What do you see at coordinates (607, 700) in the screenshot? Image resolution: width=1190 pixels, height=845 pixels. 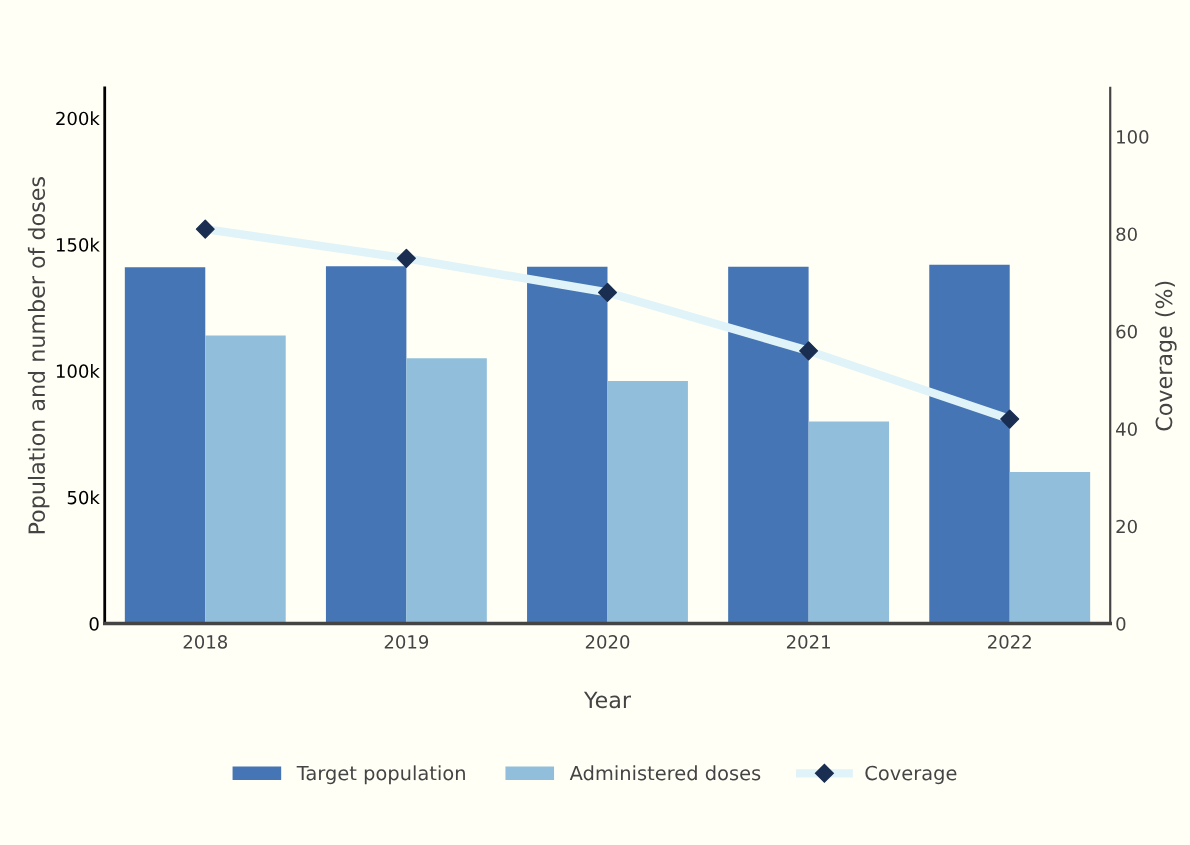 I see `x-axis-title: Year` at bounding box center [607, 700].